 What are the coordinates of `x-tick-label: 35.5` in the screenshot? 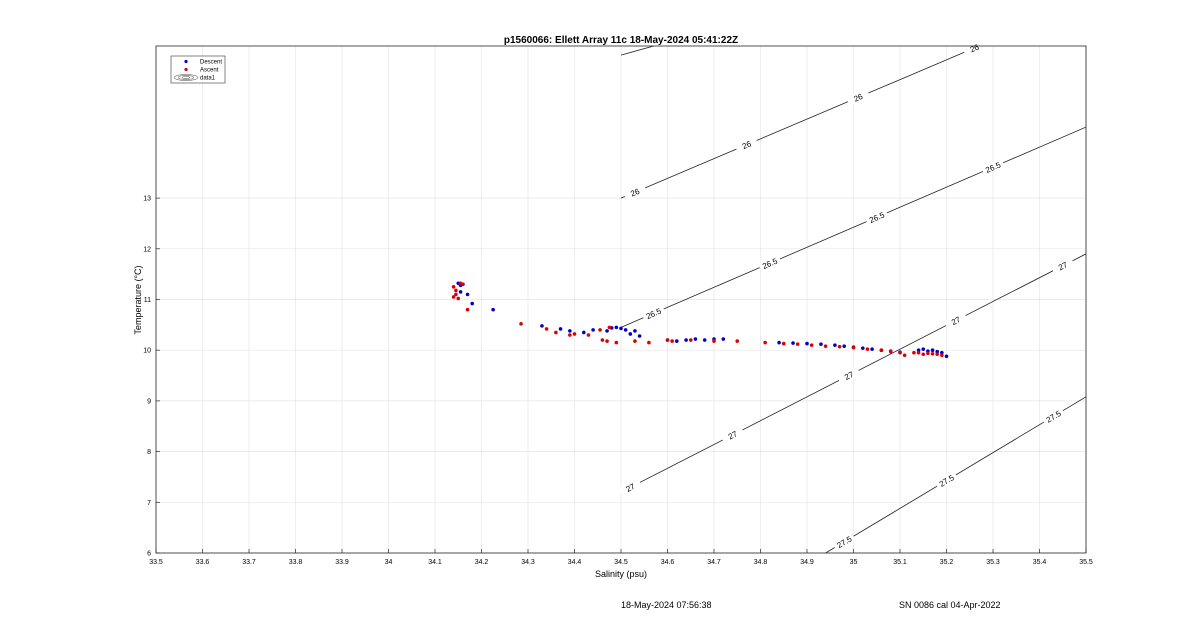 It's located at (1086, 562).